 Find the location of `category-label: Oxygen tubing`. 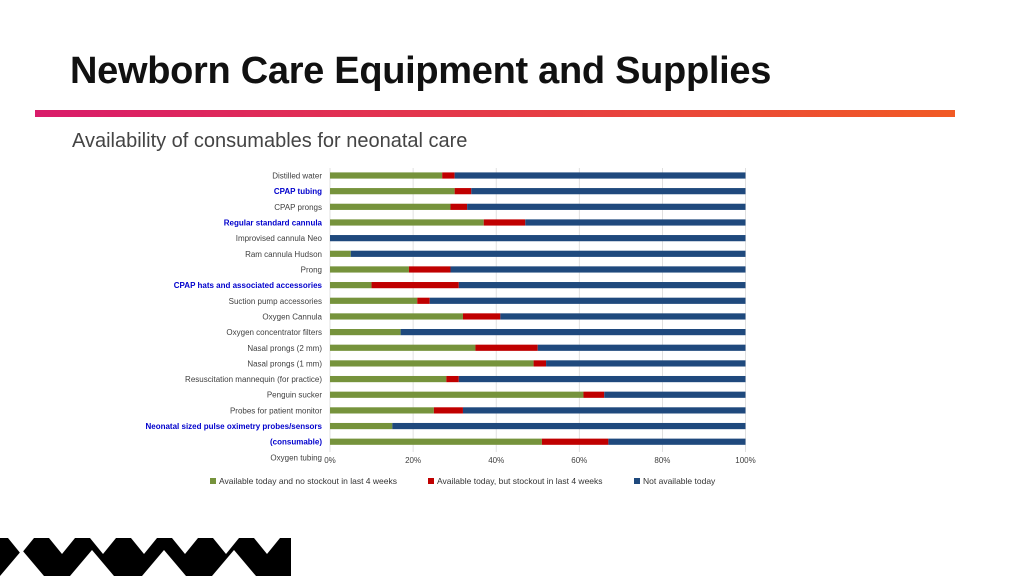

category-label: Oxygen tubing is located at coordinates (296, 457).